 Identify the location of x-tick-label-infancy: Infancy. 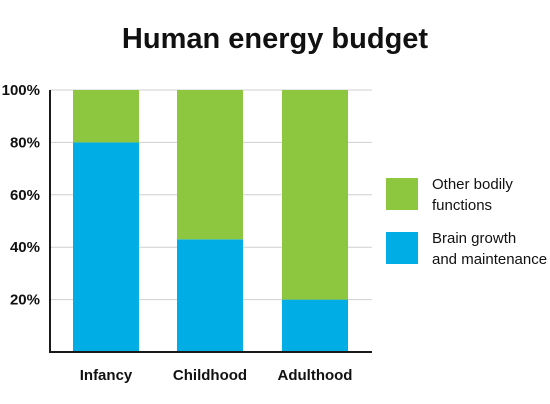
(106, 375).